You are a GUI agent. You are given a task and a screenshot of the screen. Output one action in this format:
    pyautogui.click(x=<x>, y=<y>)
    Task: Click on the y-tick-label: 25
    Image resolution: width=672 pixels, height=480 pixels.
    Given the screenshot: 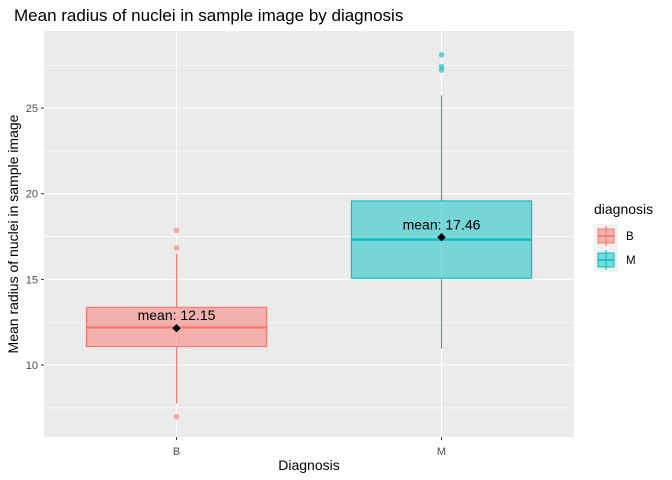 What is the action you would take?
    pyautogui.click(x=32, y=109)
    